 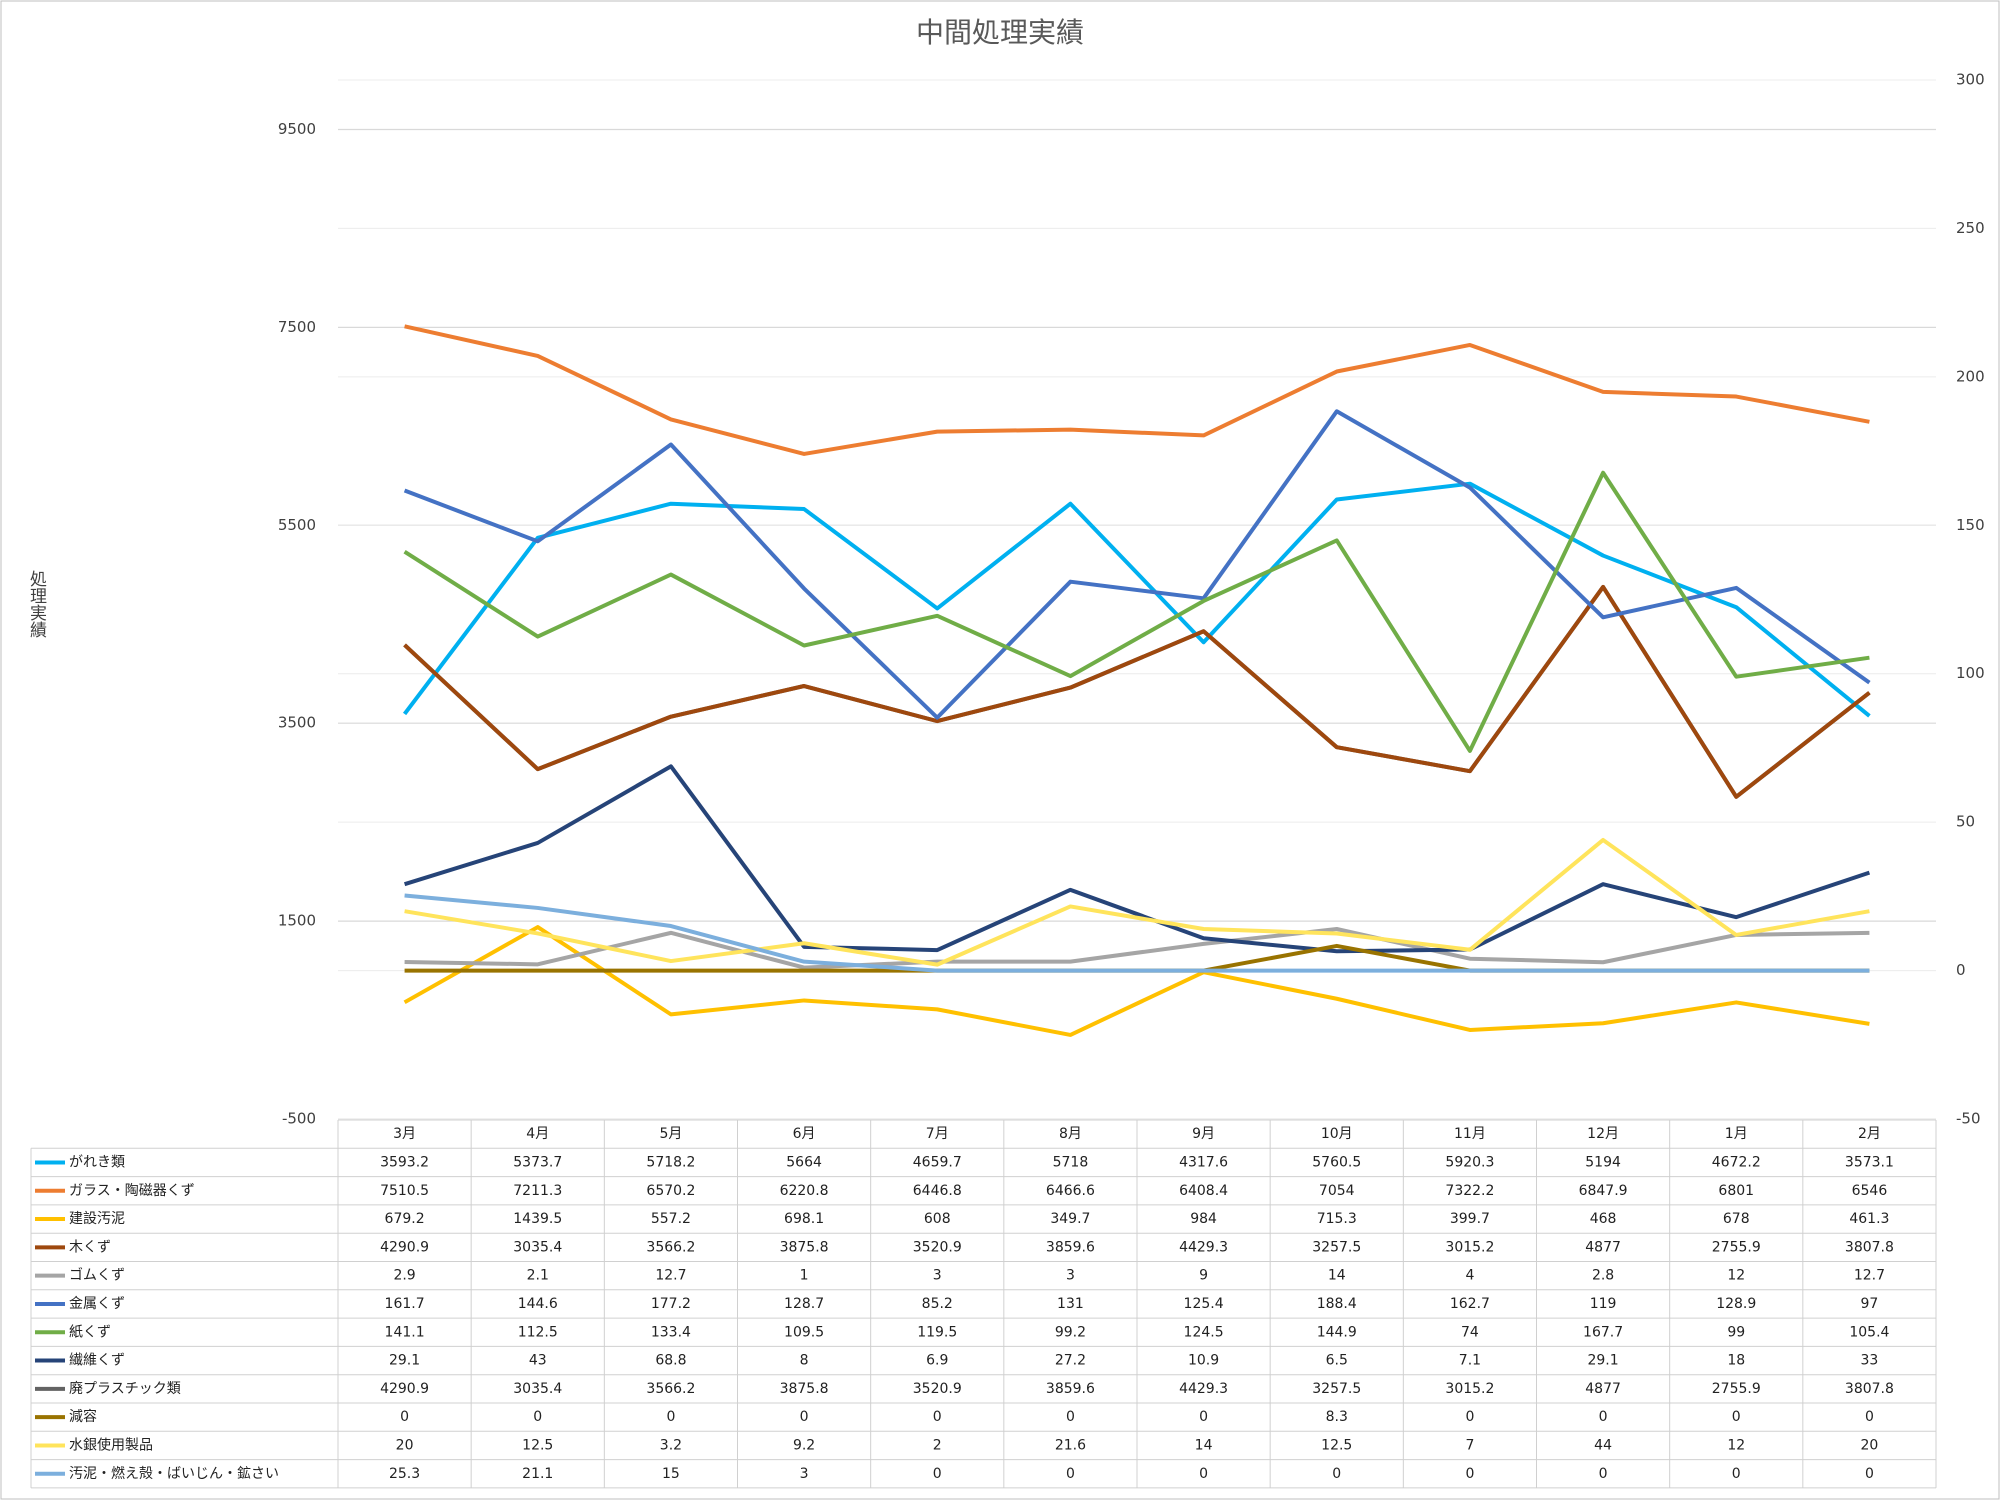 What do you see at coordinates (1470, 1304) in the screenshot?
I see `table-value: 162.7` at bounding box center [1470, 1304].